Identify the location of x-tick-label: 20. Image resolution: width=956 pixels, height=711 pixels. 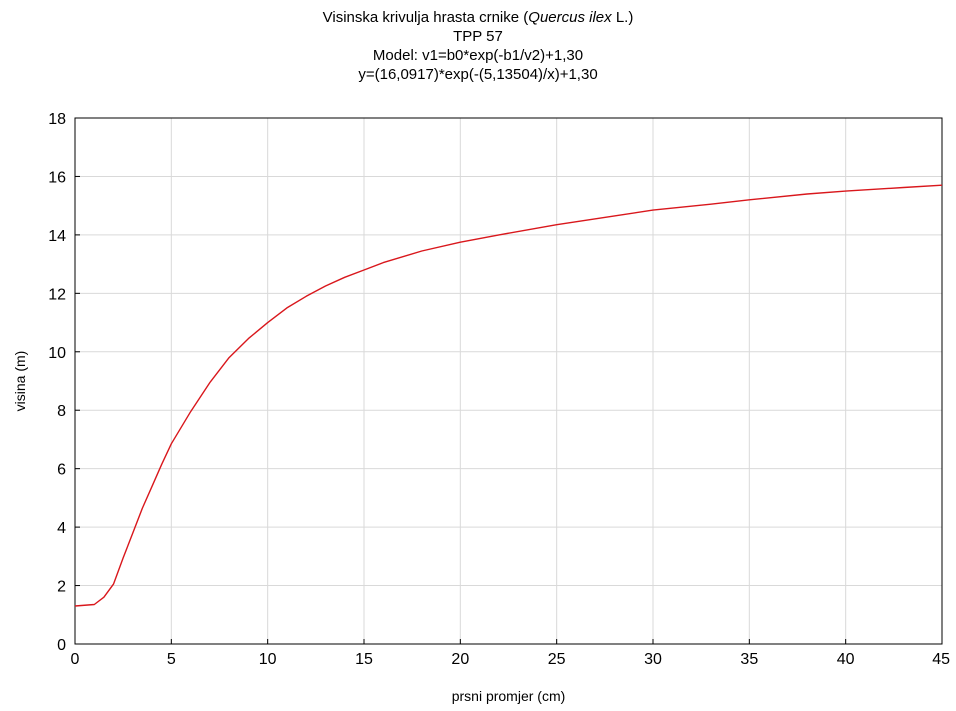
(460, 659).